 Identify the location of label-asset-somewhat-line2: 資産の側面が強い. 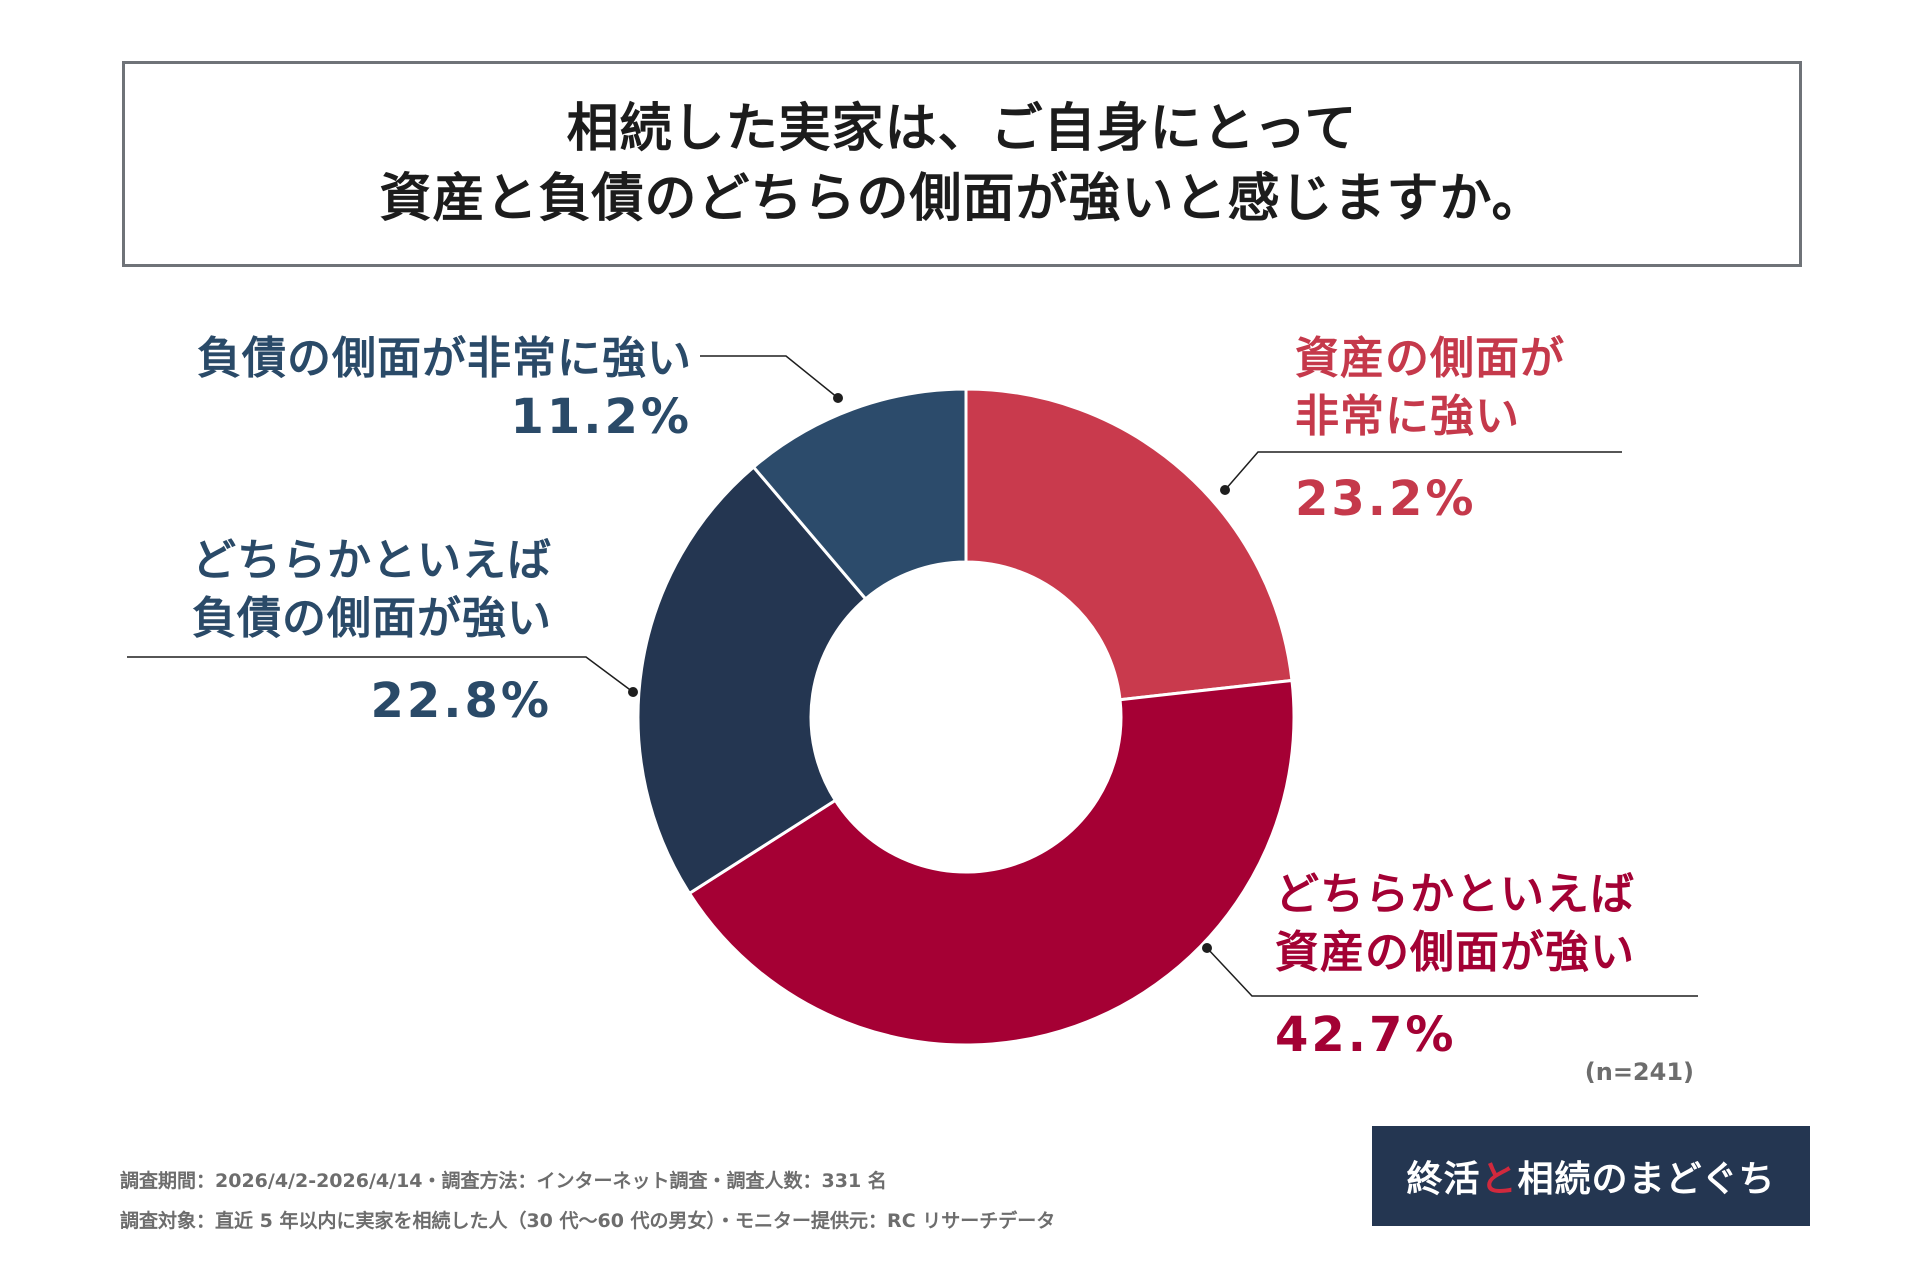
(1455, 952).